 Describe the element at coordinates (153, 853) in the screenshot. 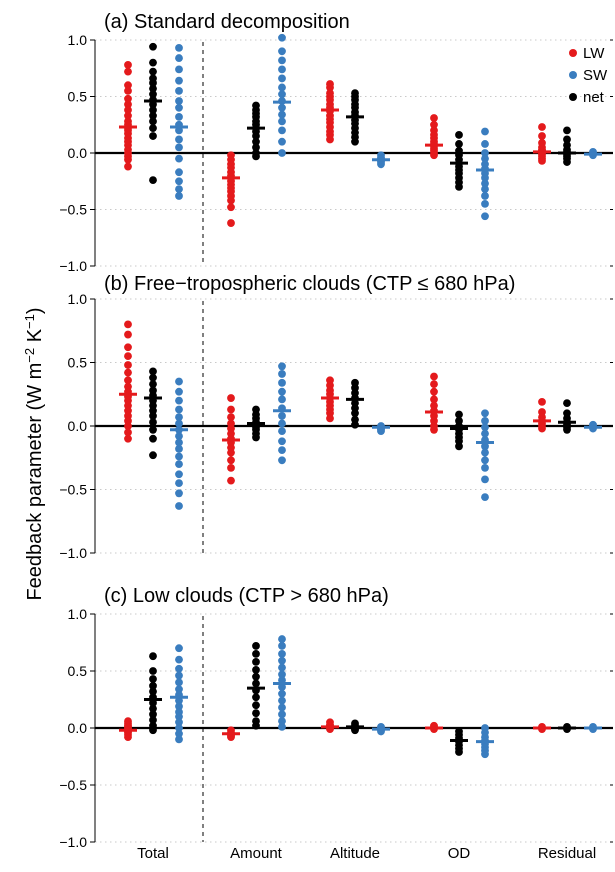

I see `category-label-total: Total` at that location.